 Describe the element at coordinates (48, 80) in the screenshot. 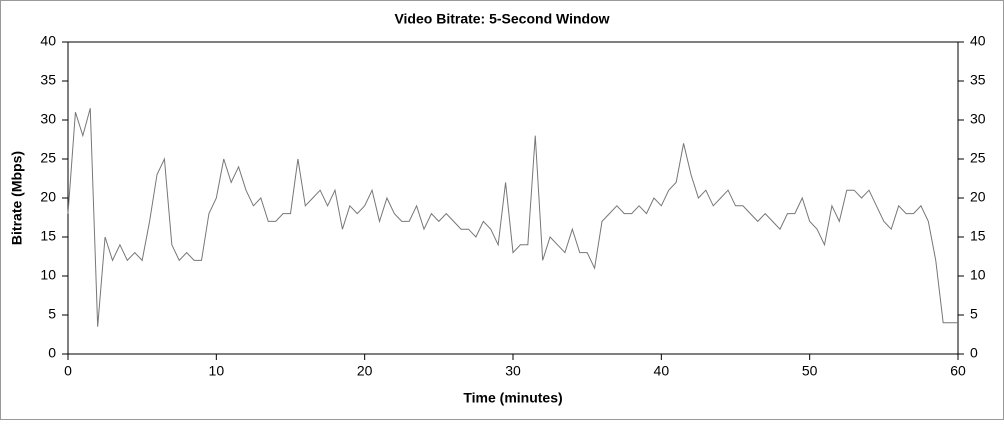

I see `y-tick-label: 35` at that location.